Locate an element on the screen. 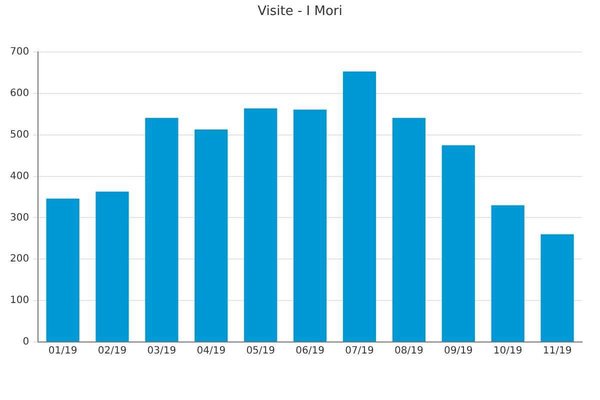  y-tick-label: 0 is located at coordinates (26, 342).